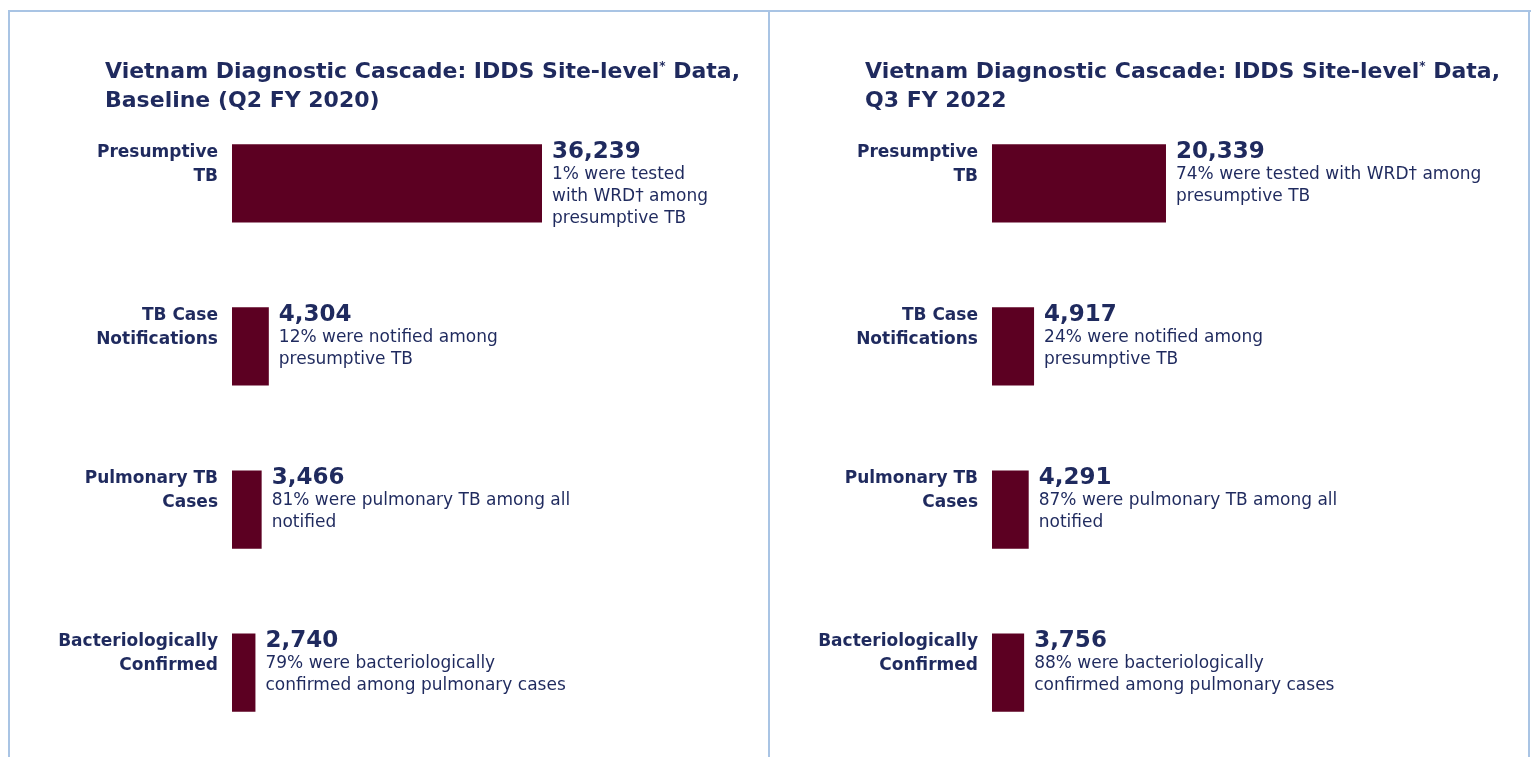 This screenshot has width=1539, height=757. I want to click on annotation: 88% were bacteriologically confirmed among pulmonary cases, so click(1184, 673).